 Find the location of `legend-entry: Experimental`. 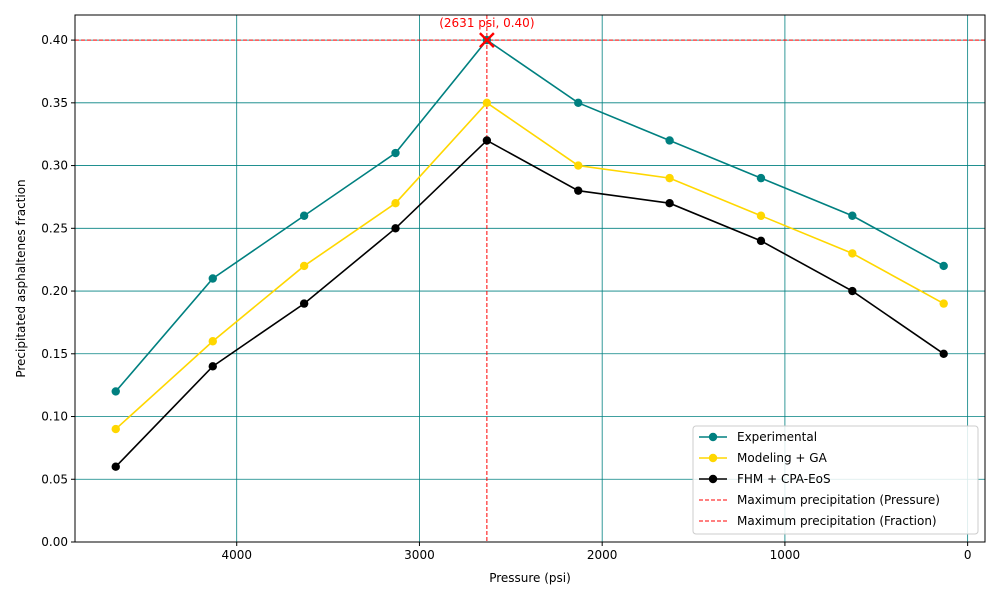

legend-entry: Experimental is located at coordinates (758, 437).